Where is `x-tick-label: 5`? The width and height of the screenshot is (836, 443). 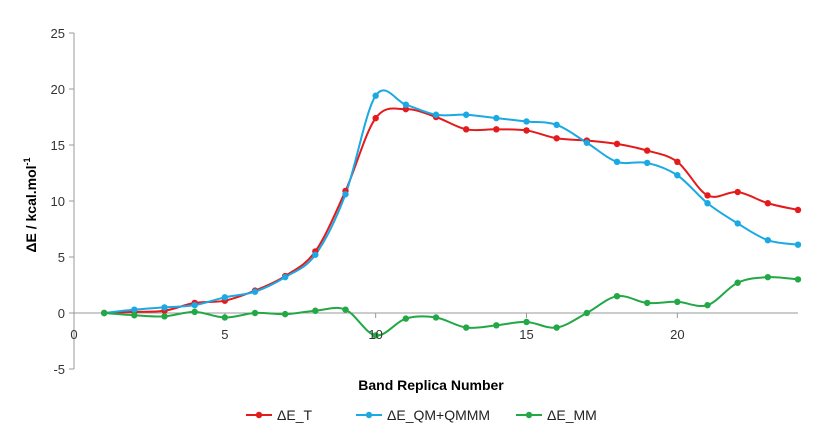 x-tick-label: 5 is located at coordinates (224, 334).